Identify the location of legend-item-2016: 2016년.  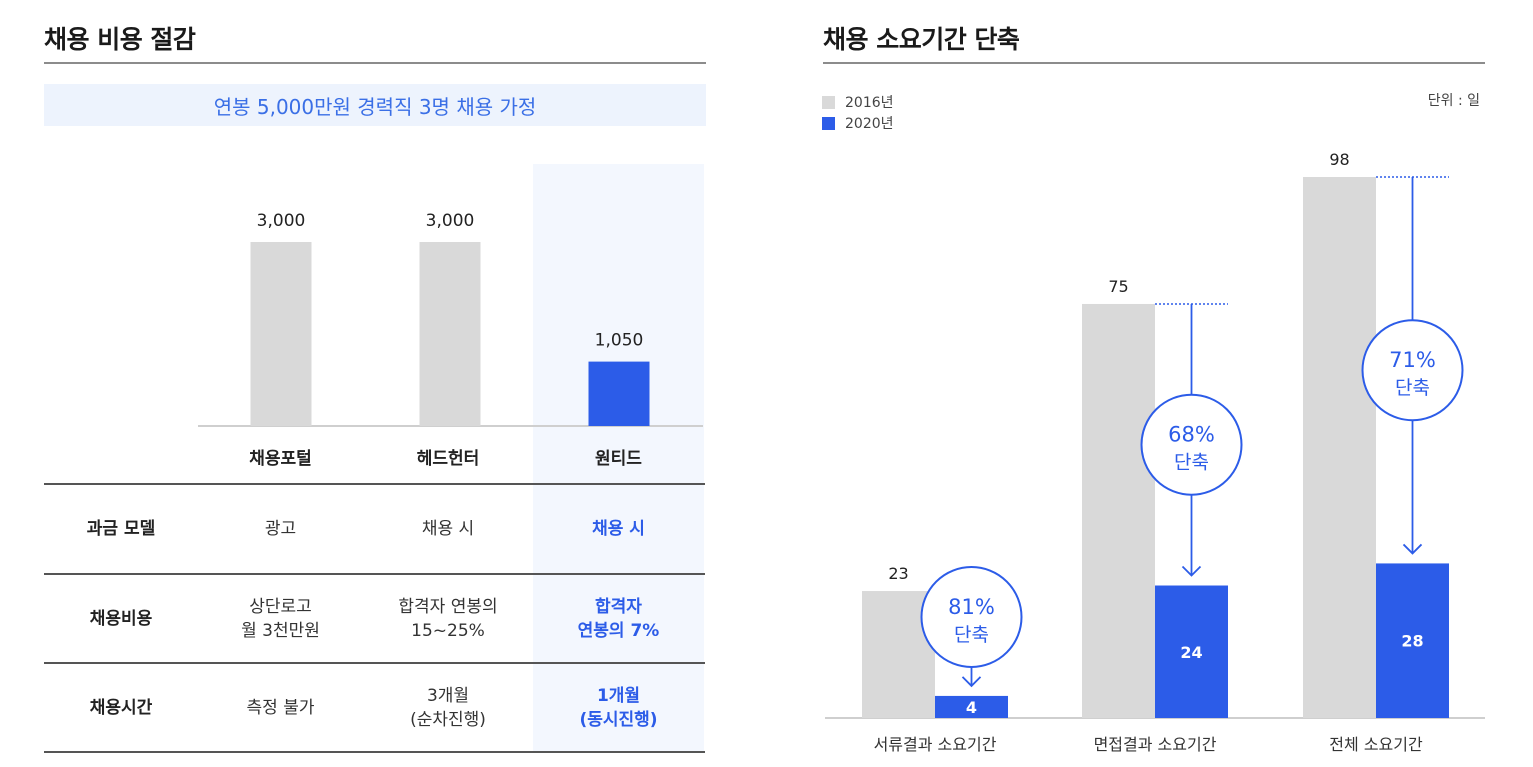
(858, 102).